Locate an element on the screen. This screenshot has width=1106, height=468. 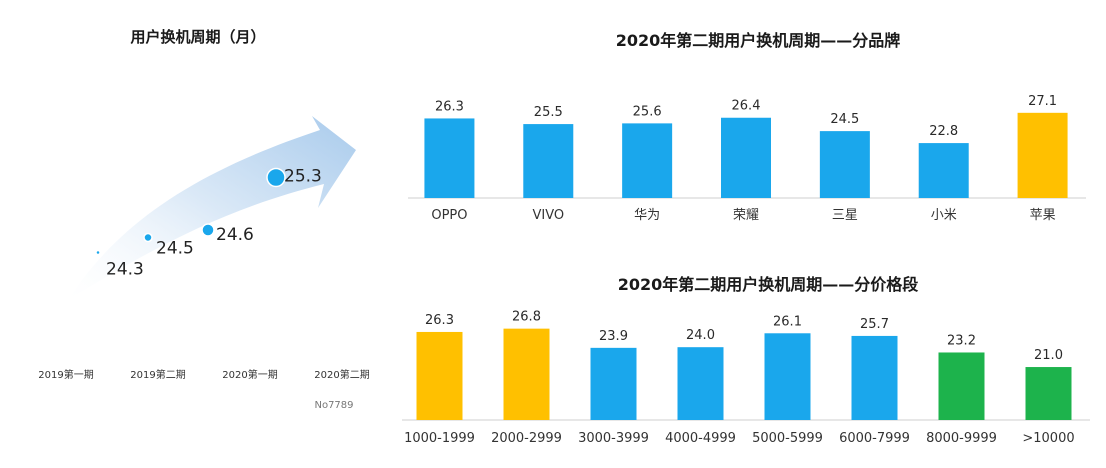
brand-value-label-5: 24.5 is located at coordinates (844, 119).